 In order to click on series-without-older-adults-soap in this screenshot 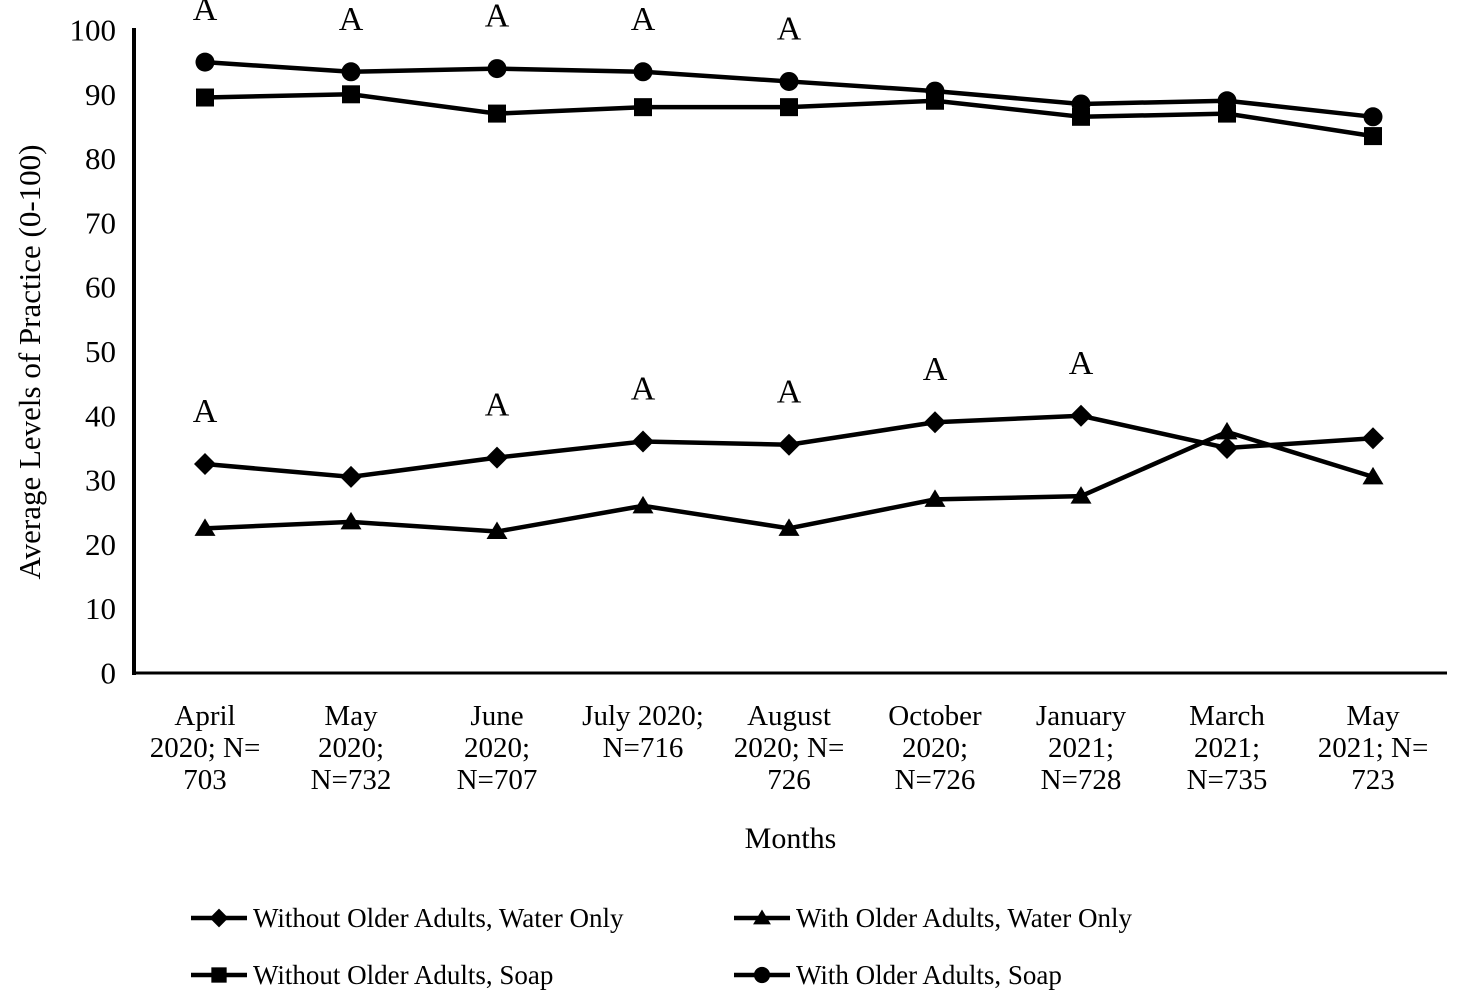, I will do `click(789, 115)`.